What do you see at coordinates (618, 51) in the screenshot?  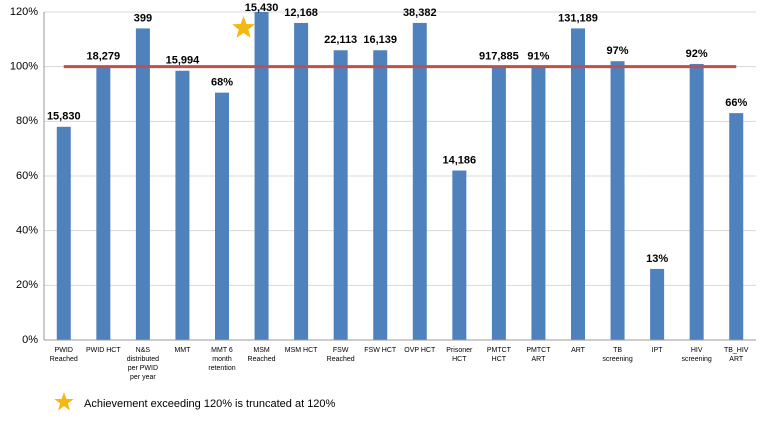 I see `bar-label: 97%` at bounding box center [618, 51].